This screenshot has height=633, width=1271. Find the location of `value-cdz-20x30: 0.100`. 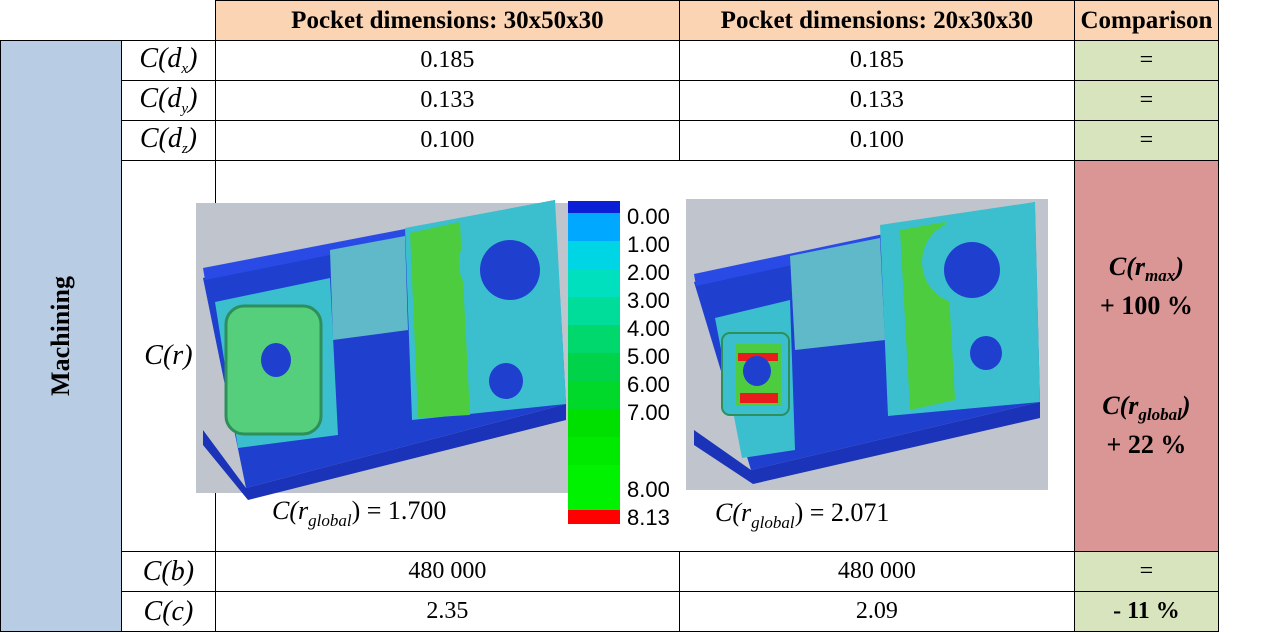

value-cdz-20x30: 0.100 is located at coordinates (876, 141).